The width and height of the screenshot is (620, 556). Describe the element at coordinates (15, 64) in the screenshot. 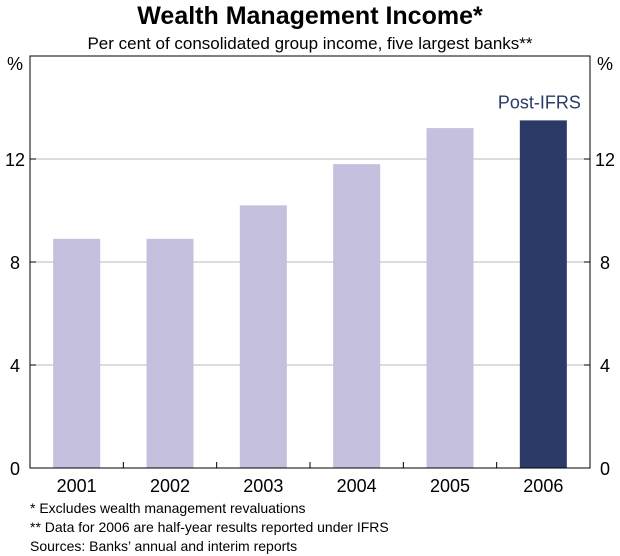

I see `y-axis-label-left: %` at that location.